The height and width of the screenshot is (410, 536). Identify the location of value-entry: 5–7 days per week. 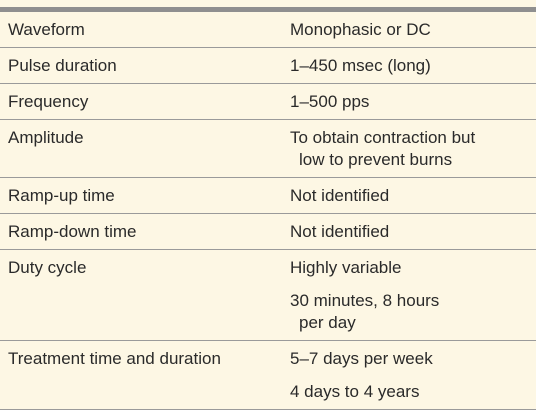
(413, 364).